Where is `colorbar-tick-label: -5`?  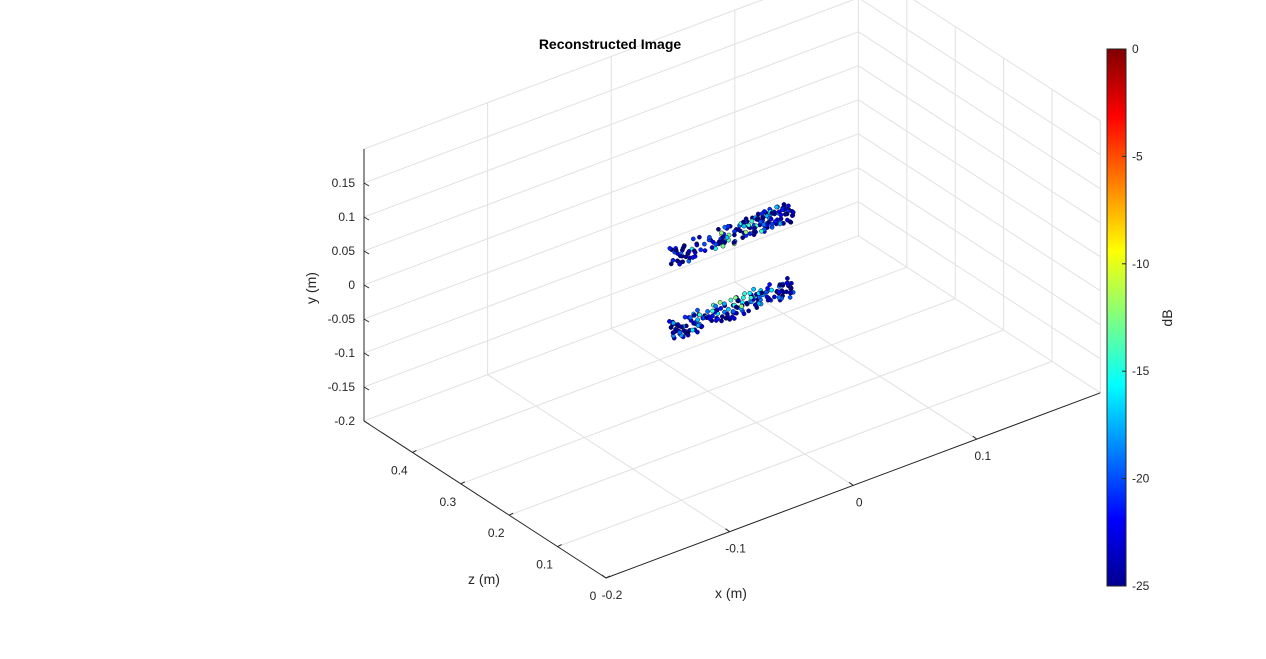
colorbar-tick-label: -5 is located at coordinates (1137, 156).